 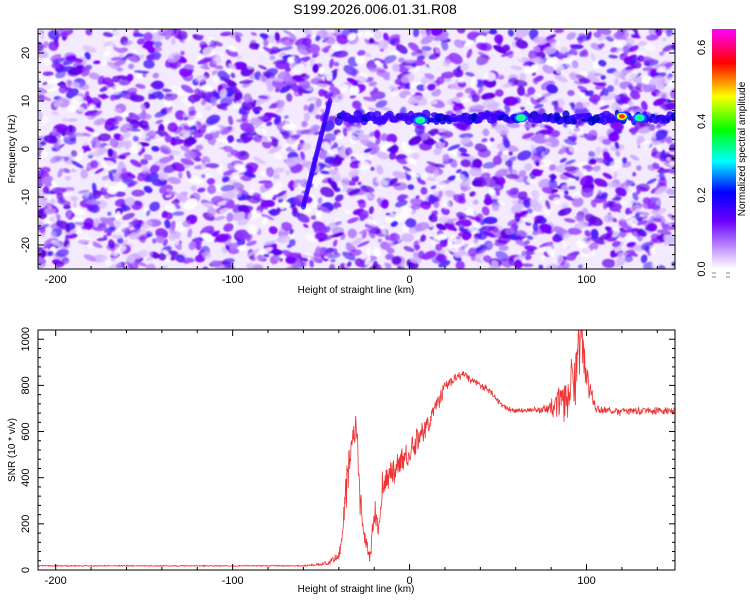 What do you see at coordinates (26, 149) in the screenshot?
I see `y-tick-label: 0` at bounding box center [26, 149].